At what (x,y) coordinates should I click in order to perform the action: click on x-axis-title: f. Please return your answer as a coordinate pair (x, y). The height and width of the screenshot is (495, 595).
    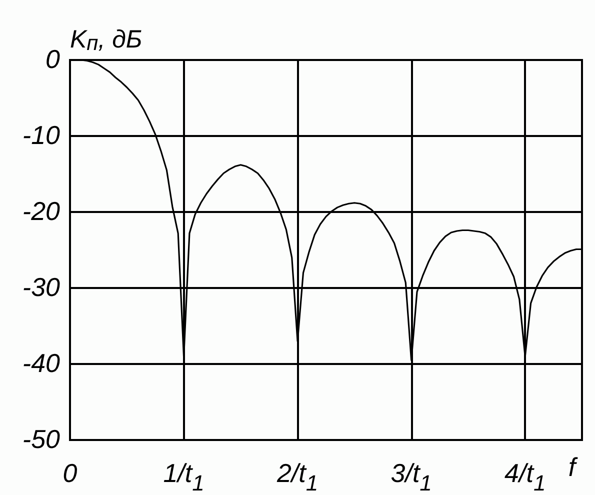
    Looking at the image, I should click on (573, 467).